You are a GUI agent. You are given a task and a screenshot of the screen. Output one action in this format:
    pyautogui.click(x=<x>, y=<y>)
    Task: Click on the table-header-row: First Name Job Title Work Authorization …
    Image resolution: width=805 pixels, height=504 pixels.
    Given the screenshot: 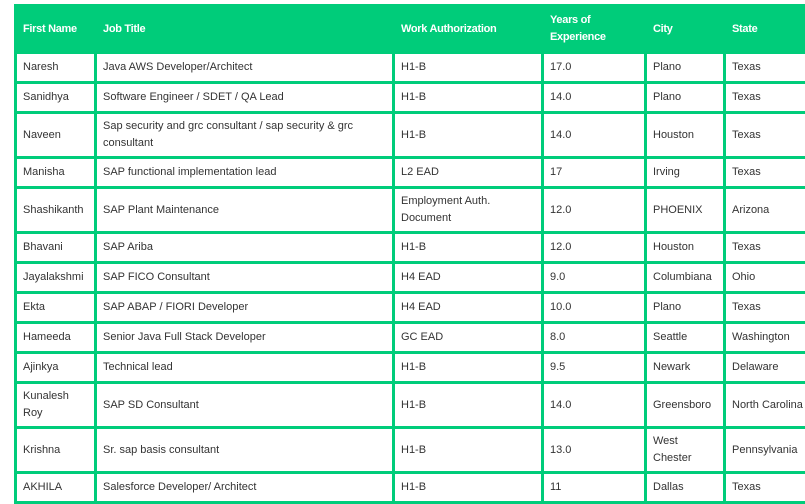 What is the action you would take?
    pyautogui.click(x=410, y=29)
    